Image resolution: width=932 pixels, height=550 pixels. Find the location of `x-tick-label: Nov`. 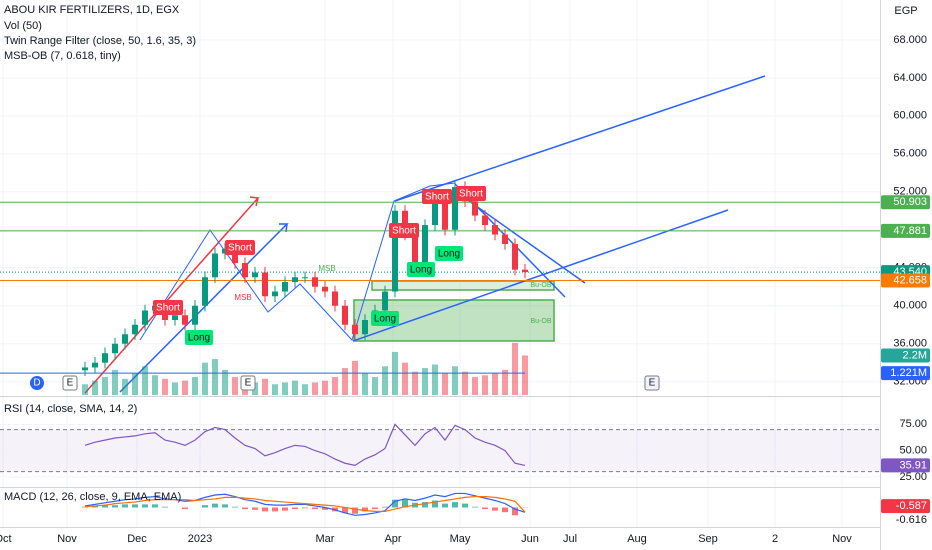

x-tick-label: Nov is located at coordinates (67, 539).